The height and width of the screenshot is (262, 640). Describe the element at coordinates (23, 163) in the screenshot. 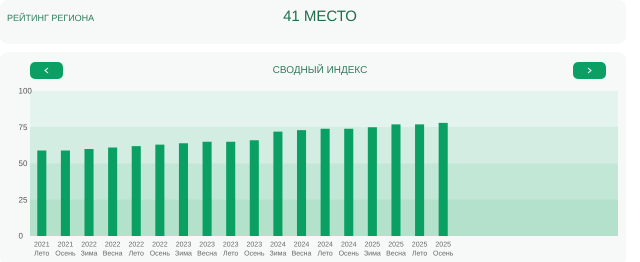

I see `y-tick-label: 50` at that location.